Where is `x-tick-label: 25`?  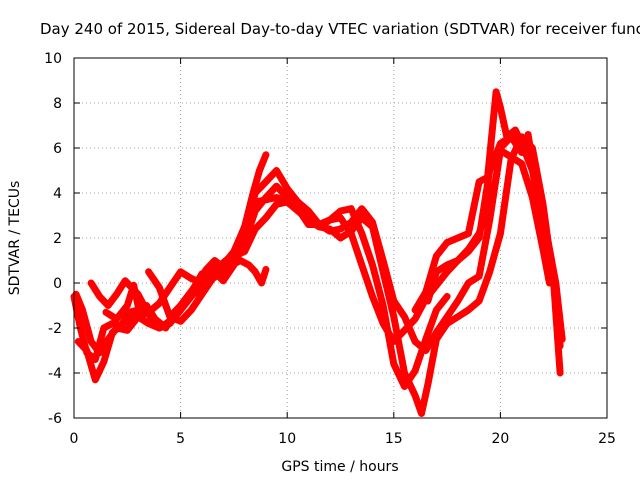 x-tick-label: 25 is located at coordinates (607, 439).